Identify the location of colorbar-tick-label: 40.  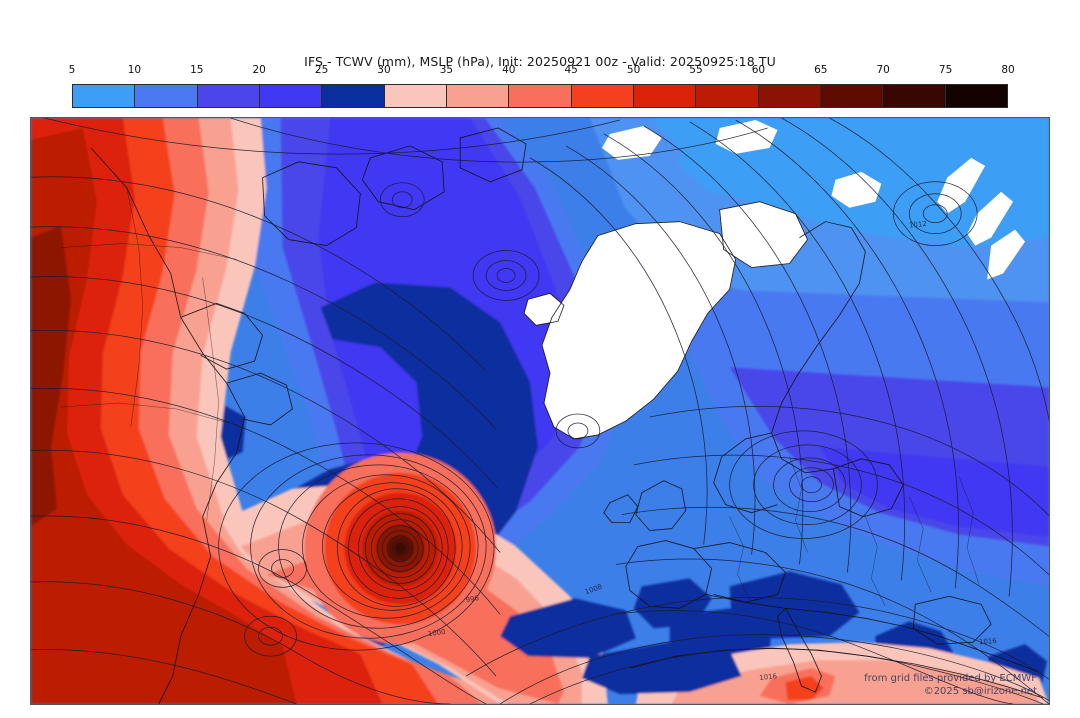
(509, 70).